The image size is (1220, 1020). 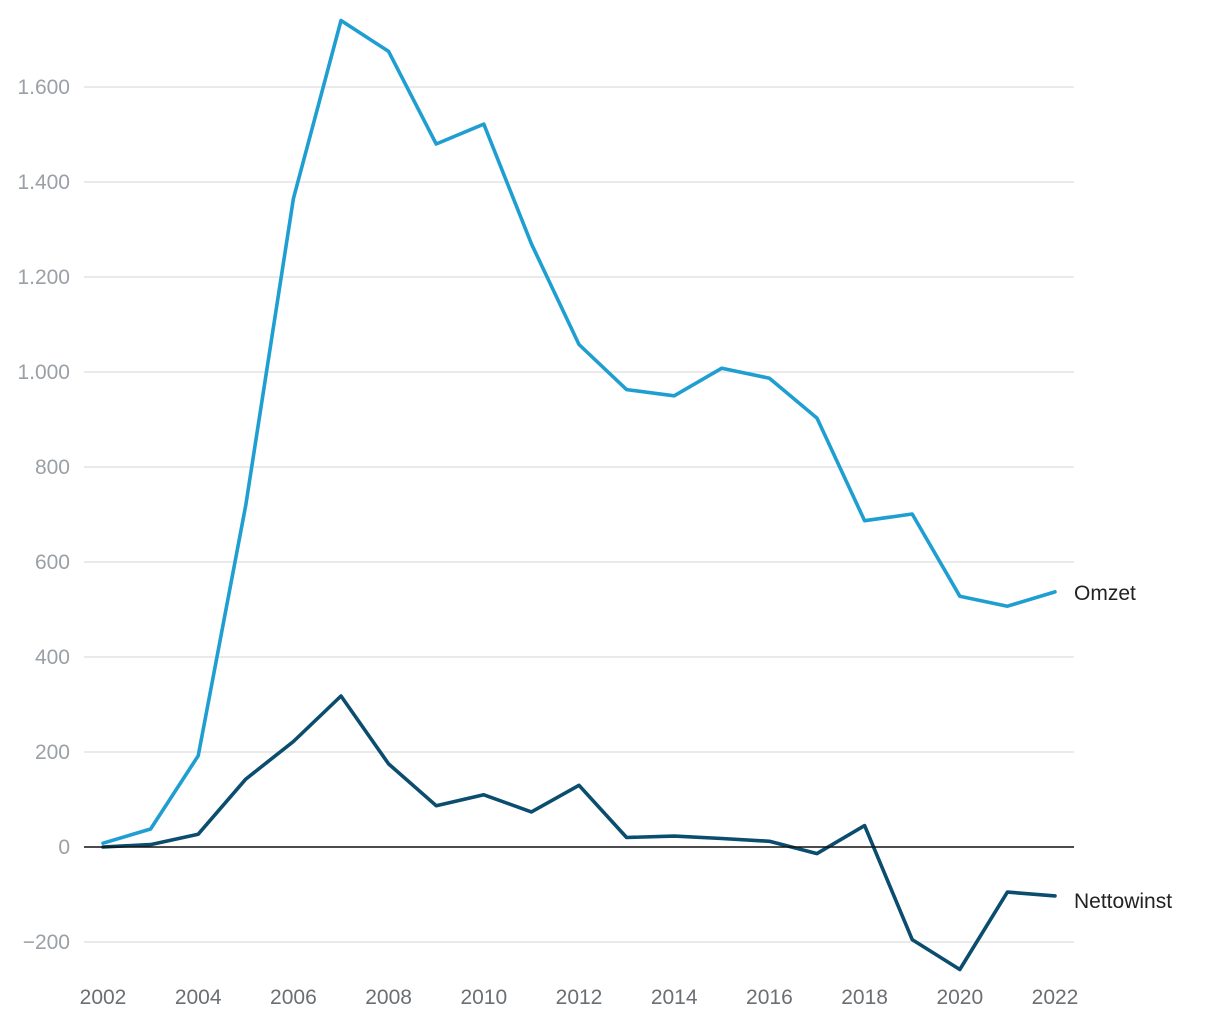 What do you see at coordinates (64, 847) in the screenshot?
I see `y-tick-label: 0` at bounding box center [64, 847].